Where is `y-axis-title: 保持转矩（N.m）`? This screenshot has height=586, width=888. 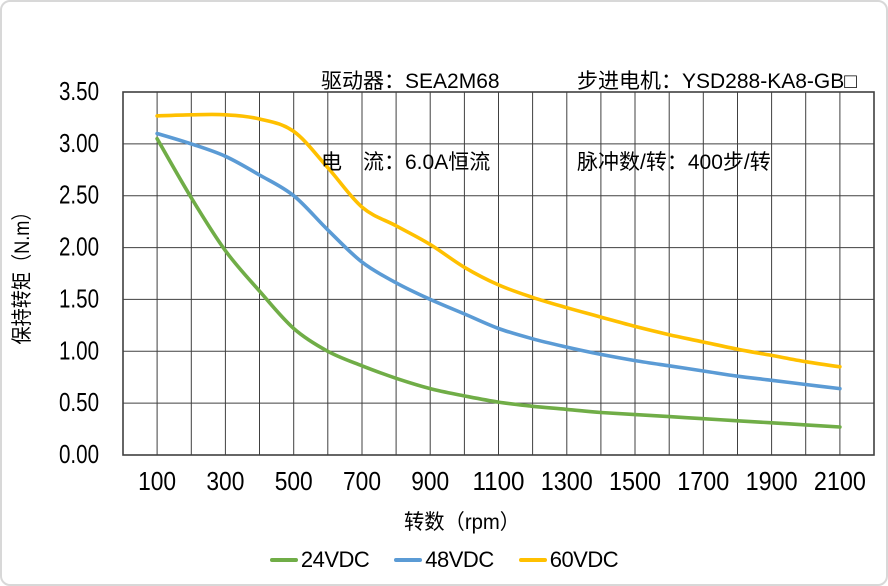
y-axis-title: 保持转矩（N.m） is located at coordinates (22, 274).